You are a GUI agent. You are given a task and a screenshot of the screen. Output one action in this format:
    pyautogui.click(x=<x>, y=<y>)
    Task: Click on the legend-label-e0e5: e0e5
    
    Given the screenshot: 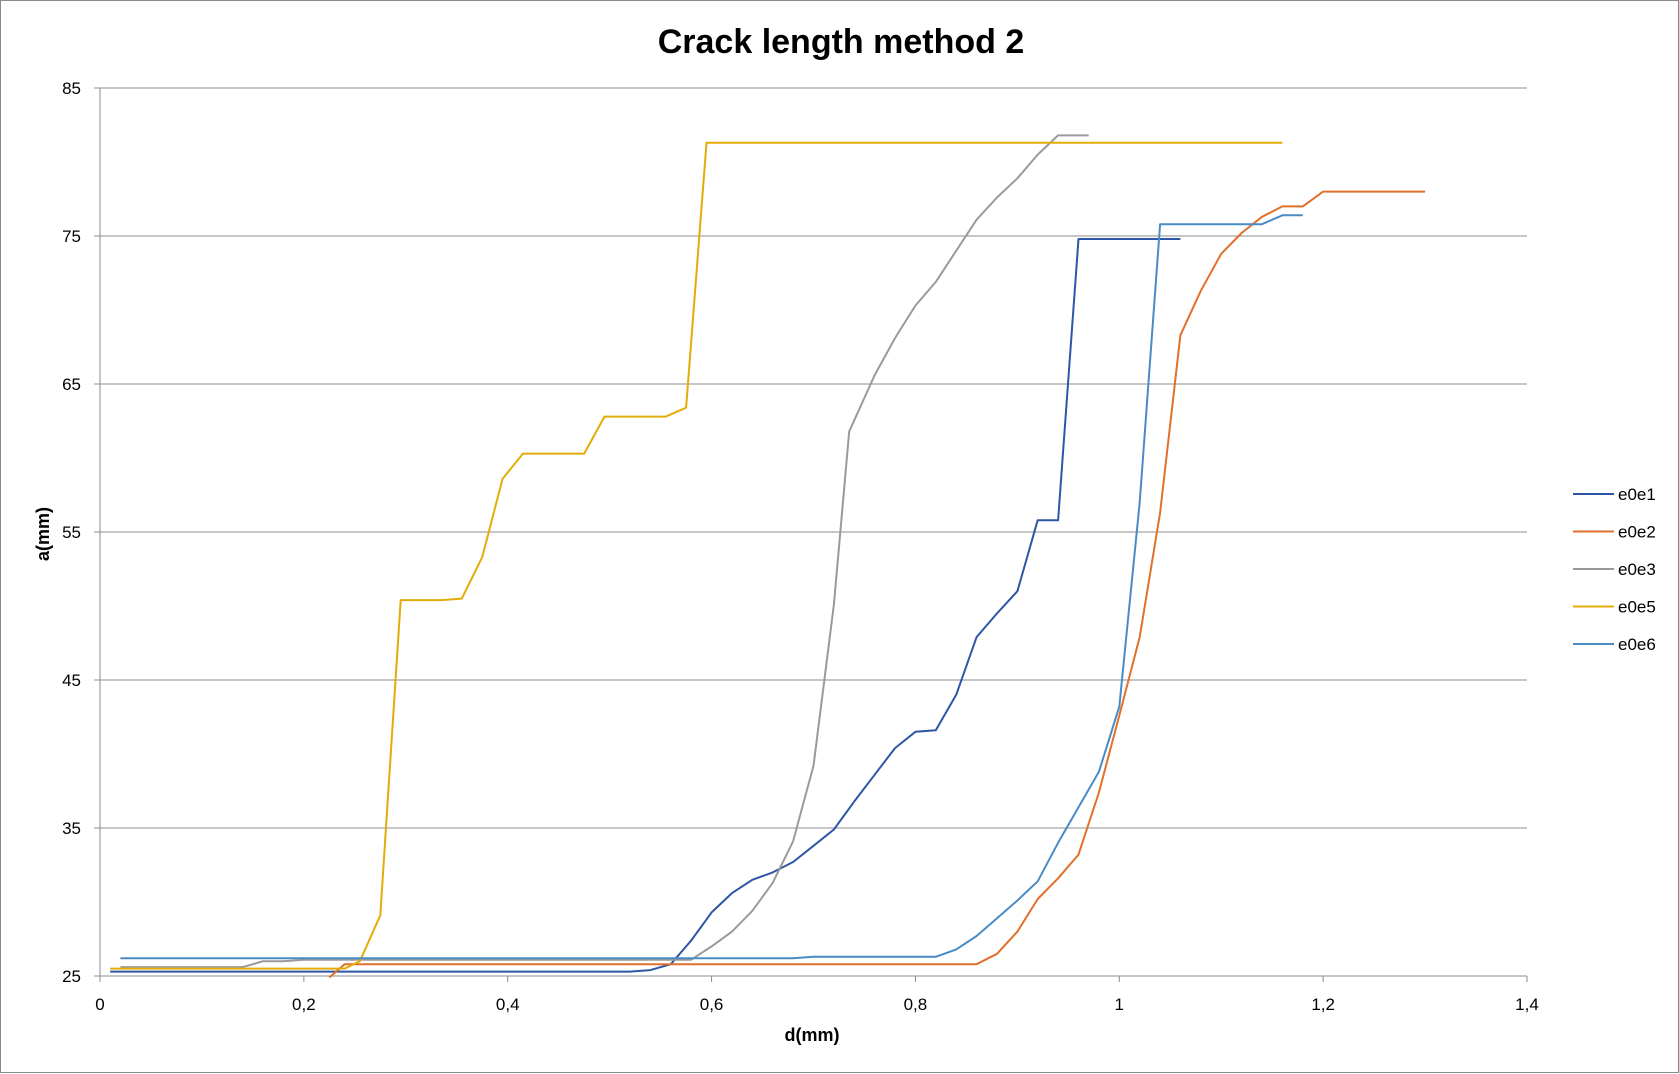 What is the action you would take?
    pyautogui.click(x=1637, y=607)
    